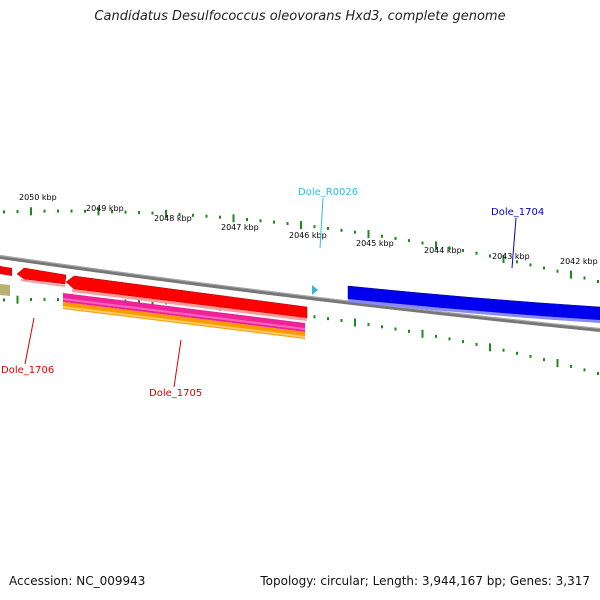  Describe the element at coordinates (474, 311) in the screenshot. I see `gene-arrow-dole-1704-shadow` at that location.